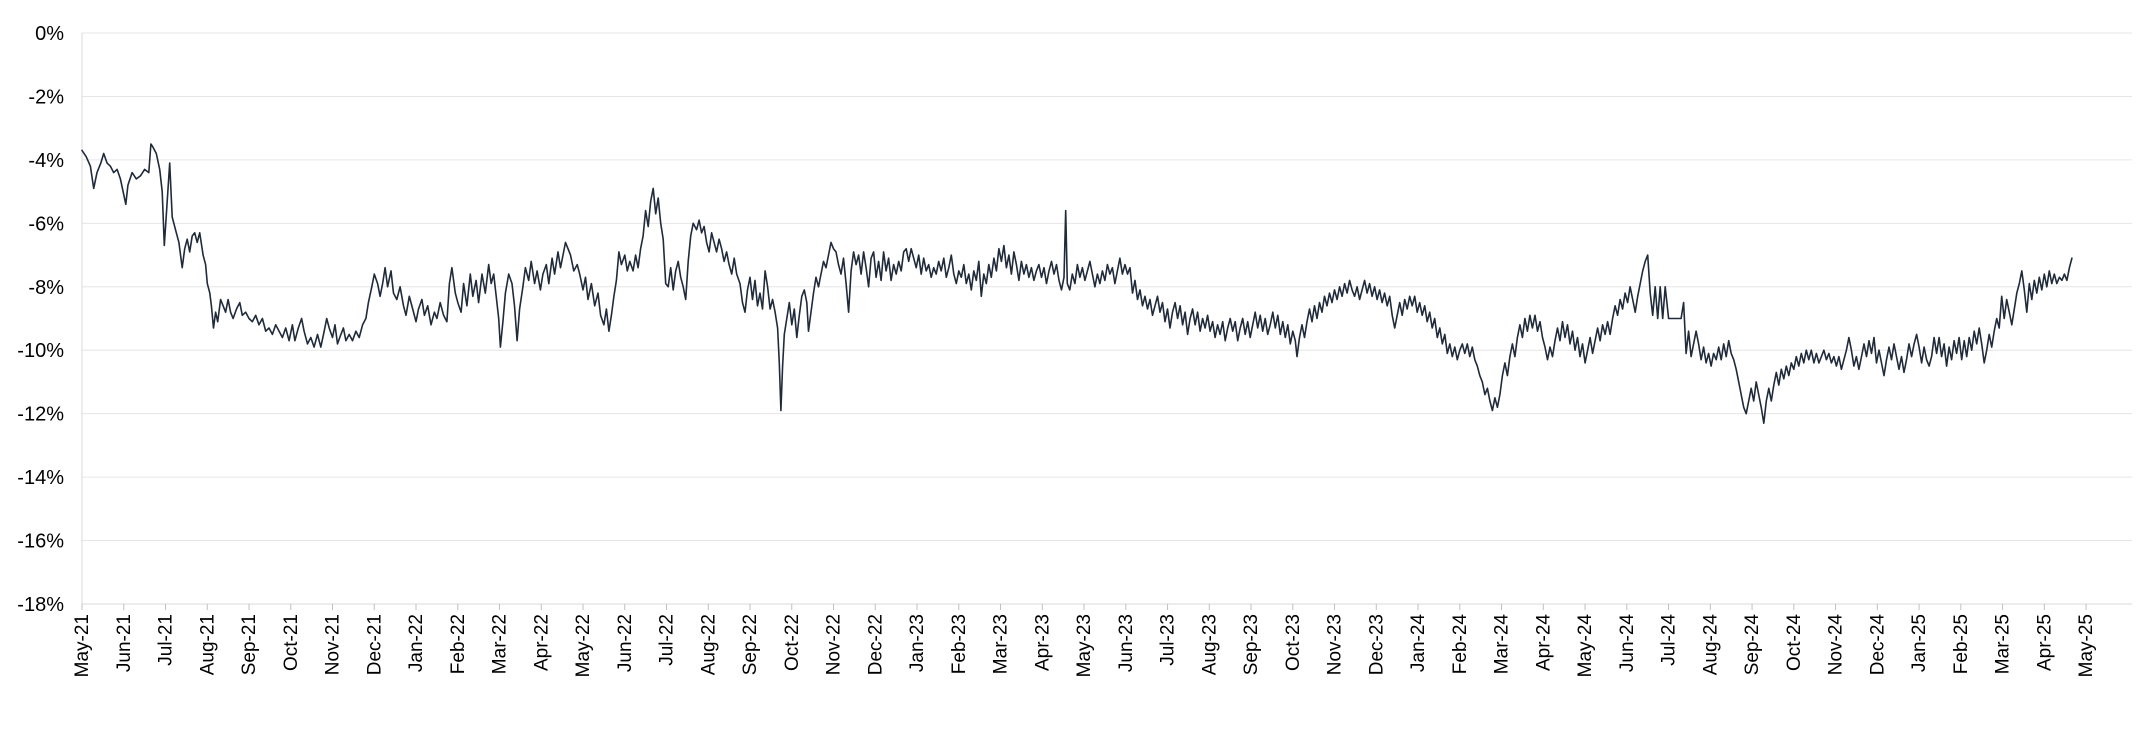 The width and height of the screenshot is (2136, 755). Describe the element at coordinates (1627, 643) in the screenshot. I see `x-tick-label: Jun-24` at that location.